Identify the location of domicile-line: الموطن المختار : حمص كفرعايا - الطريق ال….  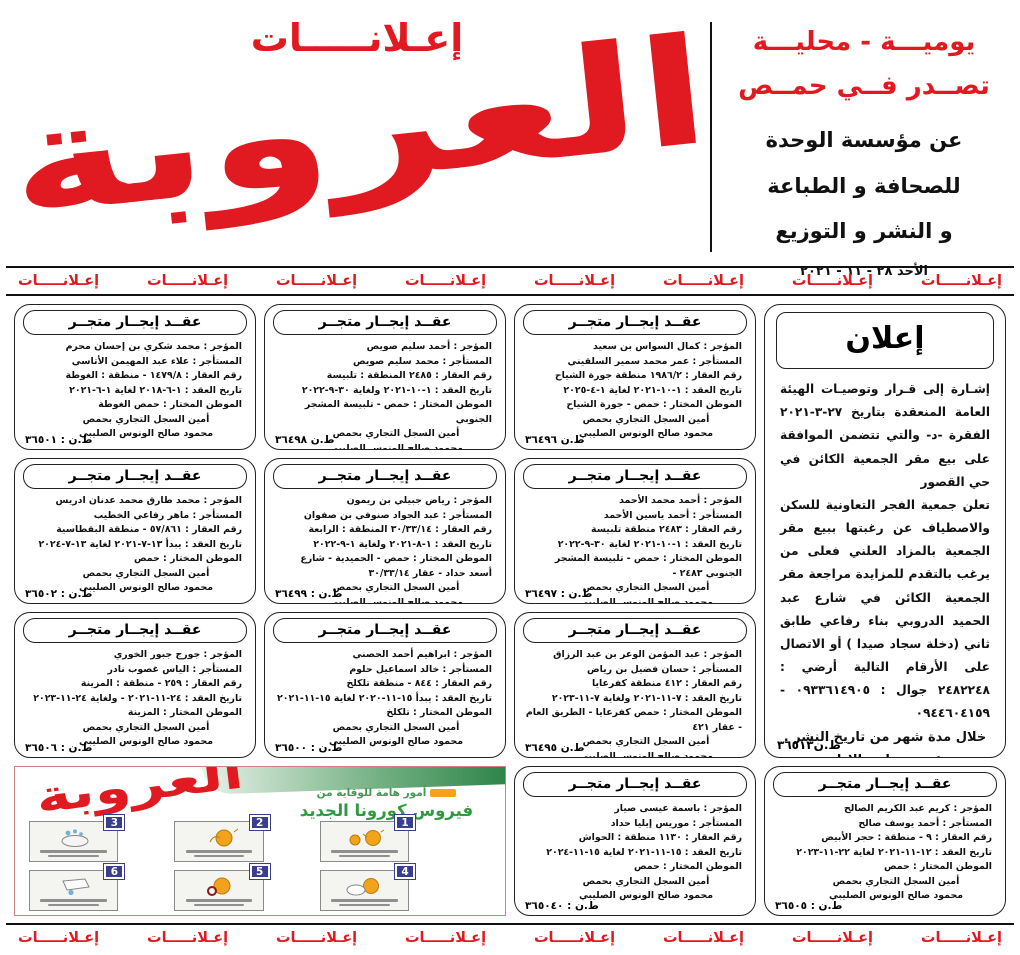
(633, 720).